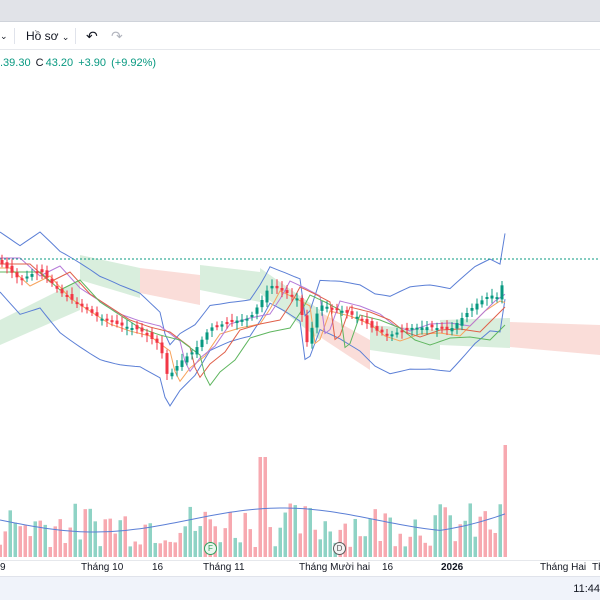  Describe the element at coordinates (15, 63) in the screenshot. I see `legend-partial-value: .39.30` at that location.